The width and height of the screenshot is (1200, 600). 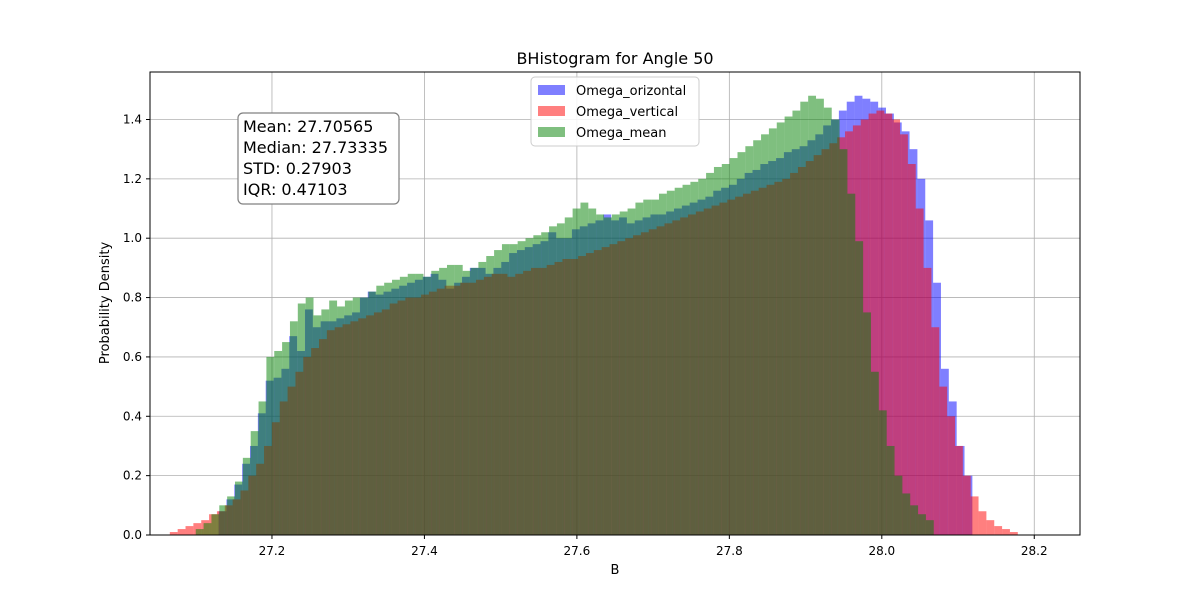 I want to click on y-tick-label: 0.6, so click(x=132, y=357).